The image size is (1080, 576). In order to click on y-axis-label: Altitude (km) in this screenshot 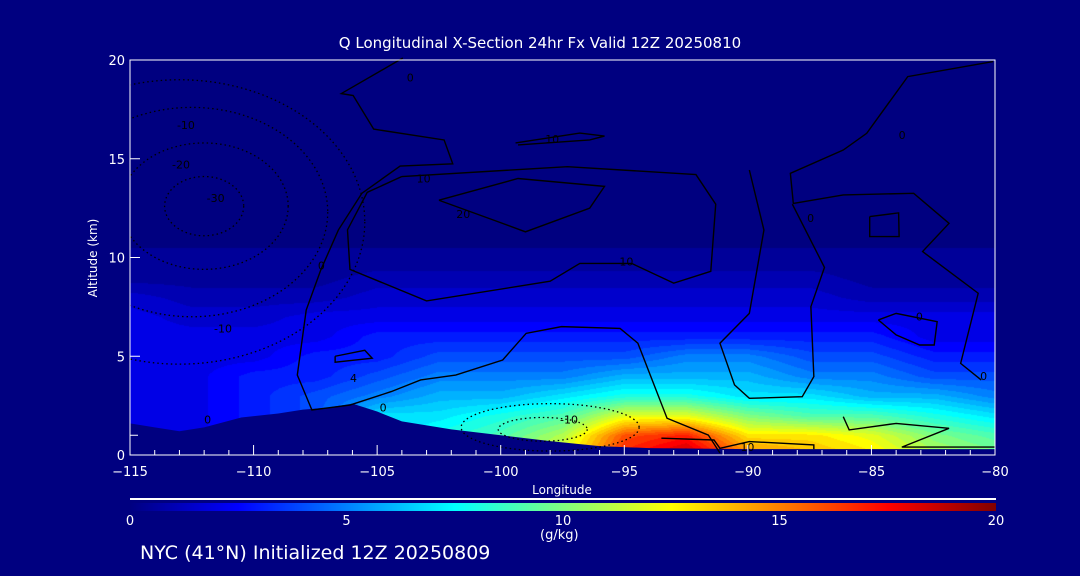, I will do `click(93, 258)`.